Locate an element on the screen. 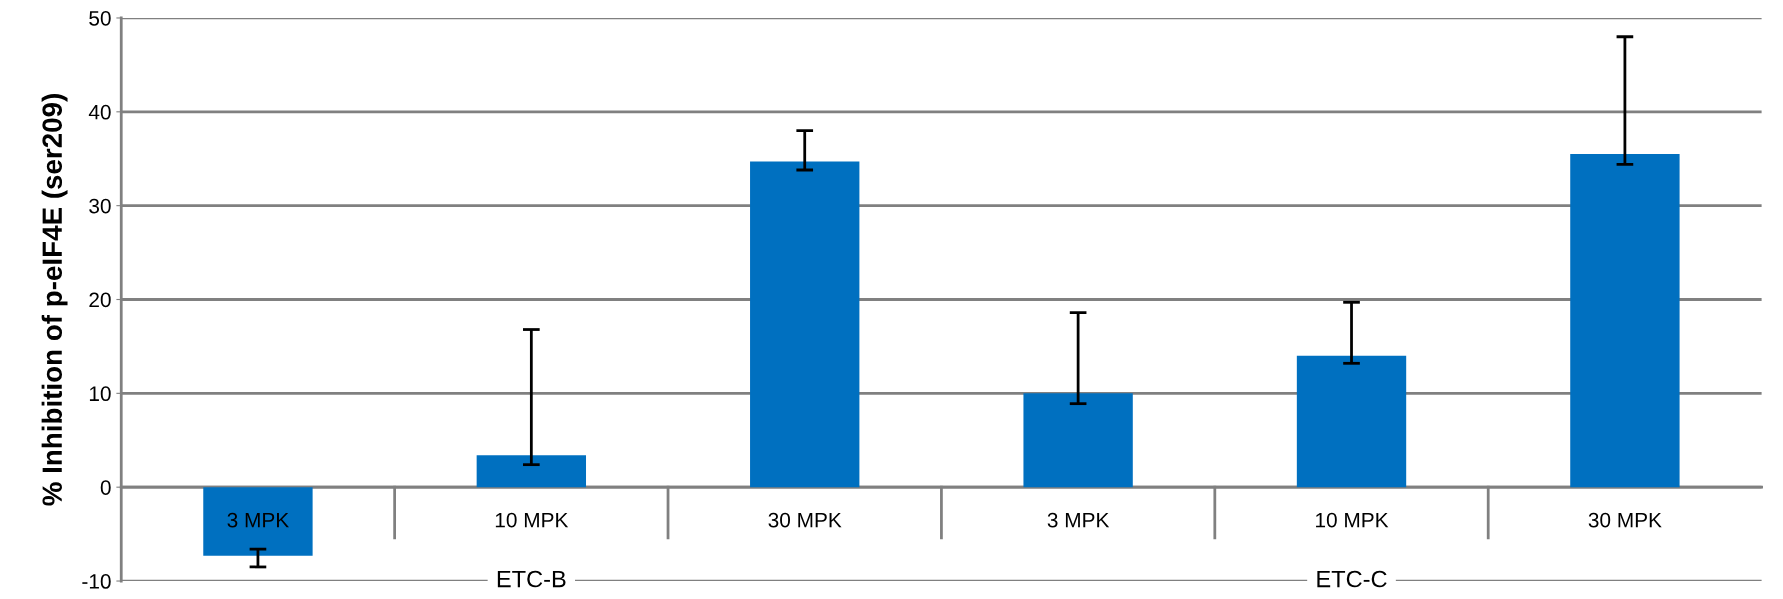 This screenshot has height=599, width=1783. y-tick-label: 50 is located at coordinates (100, 18).